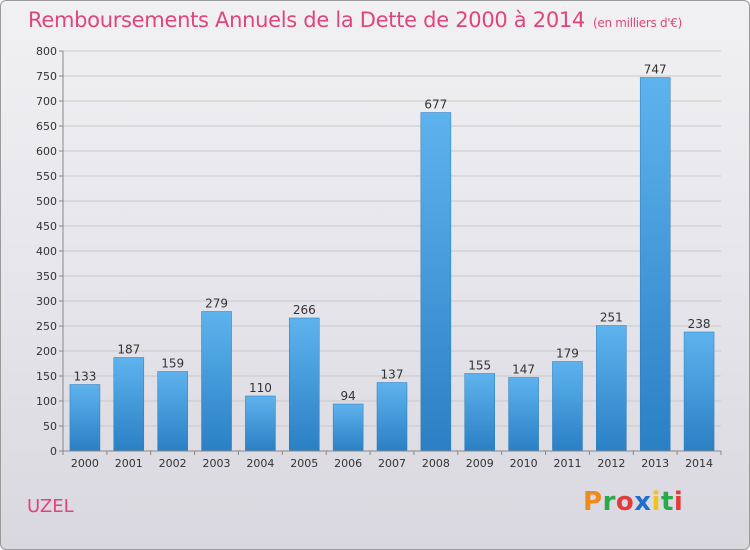 The image size is (750, 550). I want to click on y-tick-label: 400, so click(46, 251).